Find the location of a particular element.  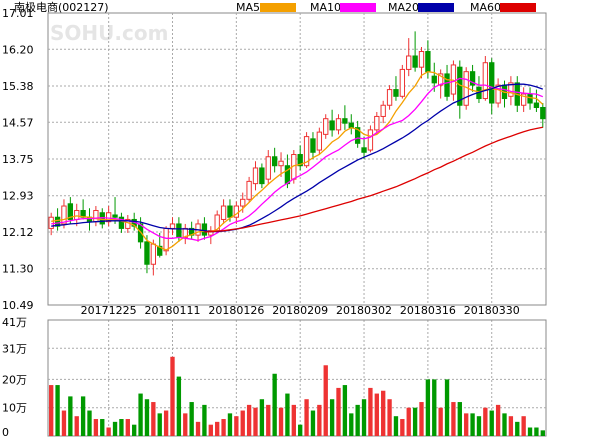

volume-tick-label: 41万 is located at coordinates (14, 322).